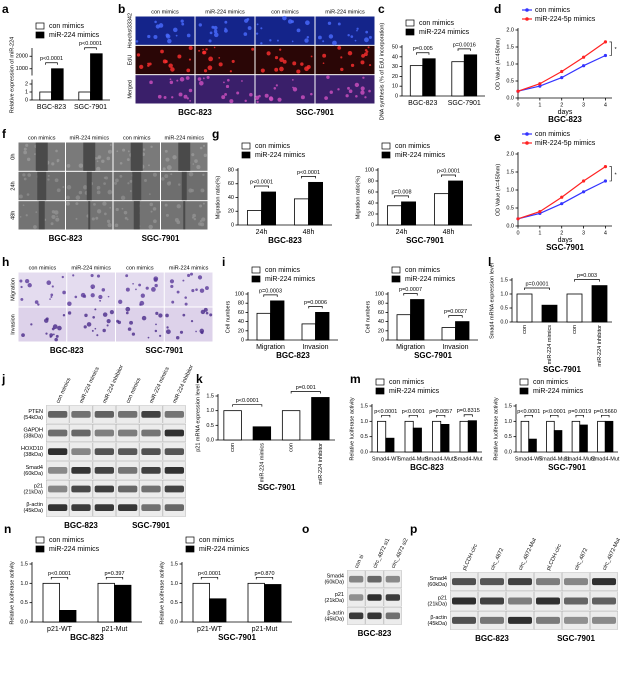  Describe the element at coordinates (561, 233) in the screenshot. I see `x-tick-label: 2` at that location.